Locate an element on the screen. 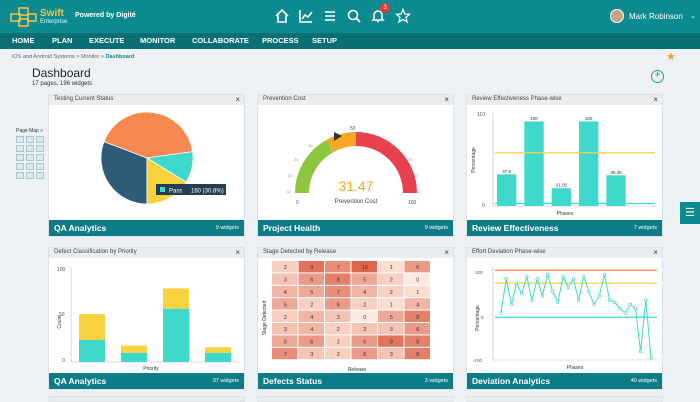 The height and width of the screenshot is (402, 700). widget-footer: Deviation Analytics 40 widgets is located at coordinates (564, 381).